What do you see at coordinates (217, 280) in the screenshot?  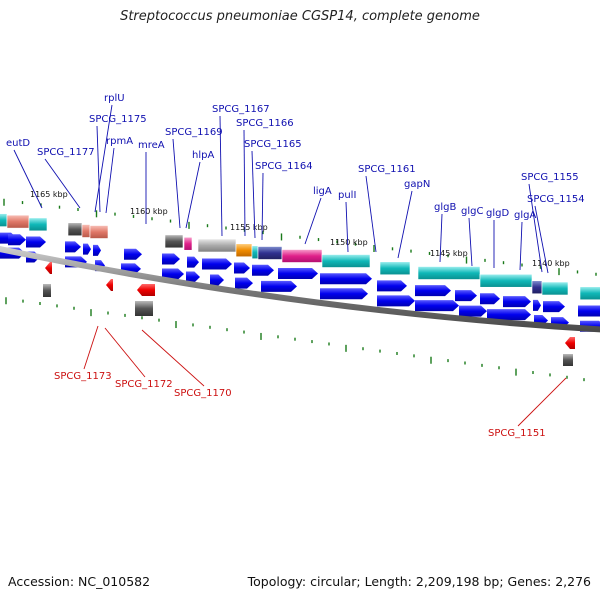 I see `forward-cds-arrow-b7` at bounding box center [217, 280].